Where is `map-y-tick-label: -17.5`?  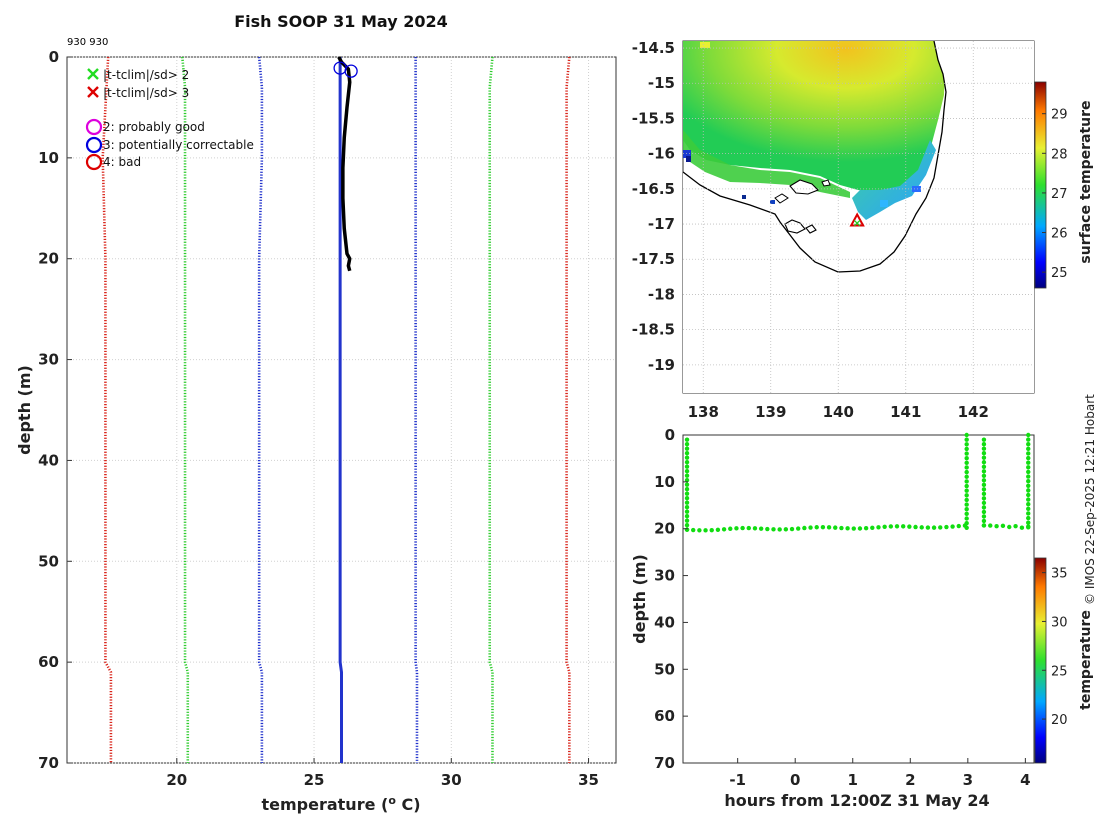 map-y-tick-label: -17.5 is located at coordinates (653, 259).